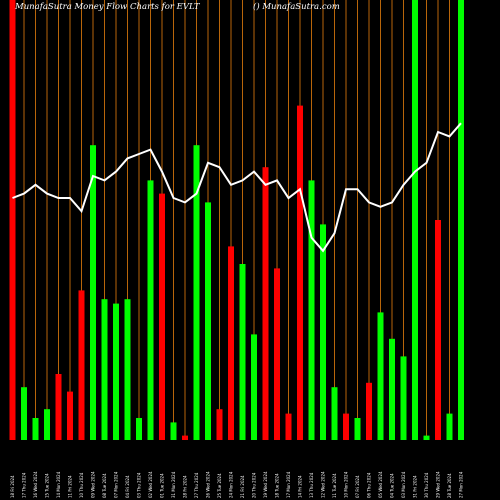 Image resolution: width=500 pixels, height=500 pixels. Describe the element at coordinates (139, 485) in the screenshot. I see `x-tick-label: 03 Thu 2024` at that location.